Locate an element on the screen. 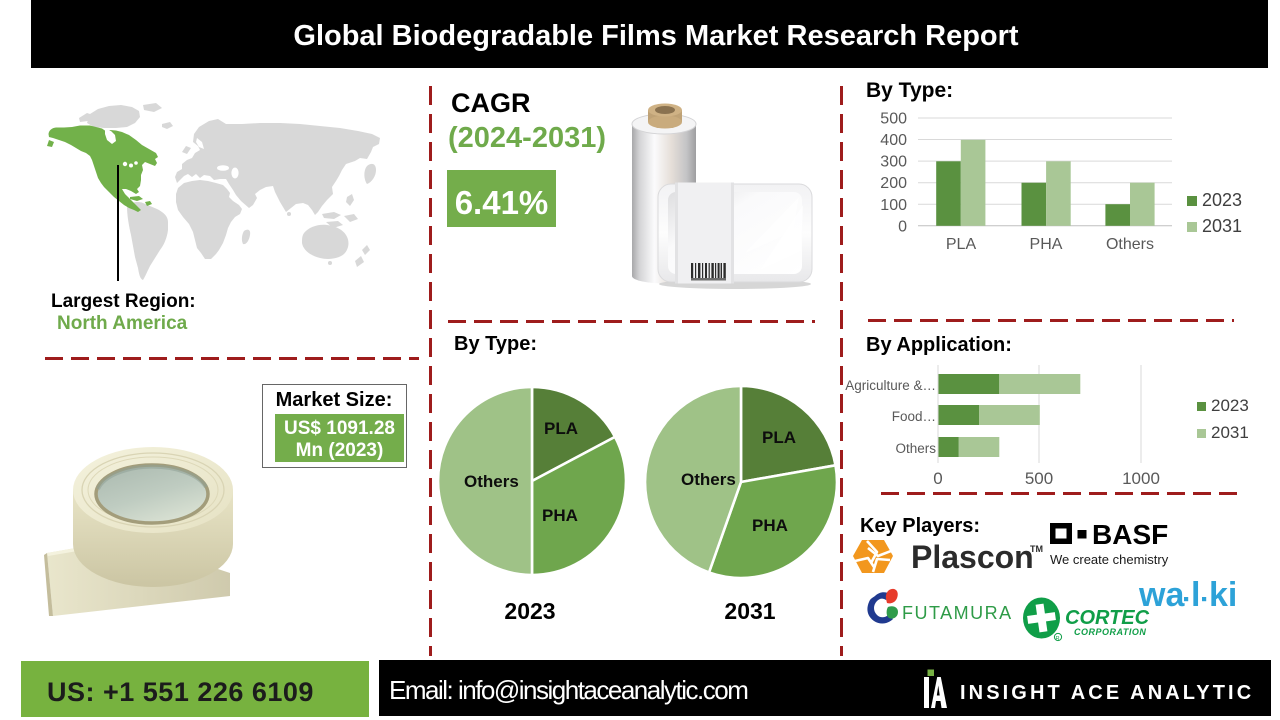 The height and width of the screenshot is (720, 1280). svg-text: CORPORATION is located at coordinates (1110, 632).